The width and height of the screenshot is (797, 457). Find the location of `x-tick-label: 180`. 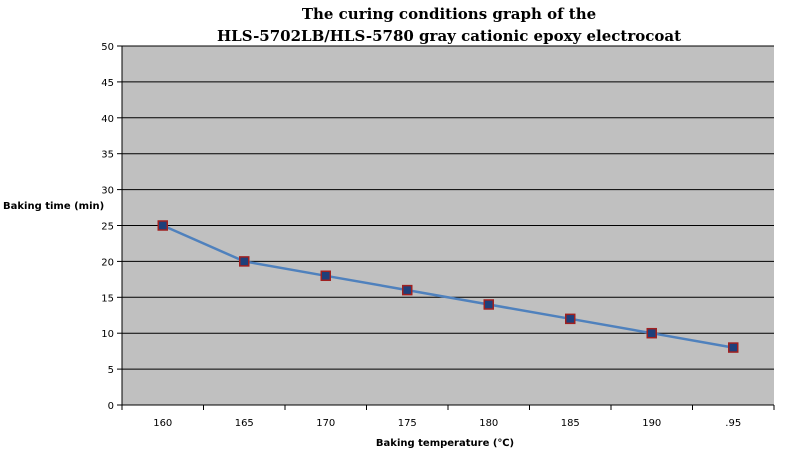

x-tick-label: 180 is located at coordinates (488, 423).